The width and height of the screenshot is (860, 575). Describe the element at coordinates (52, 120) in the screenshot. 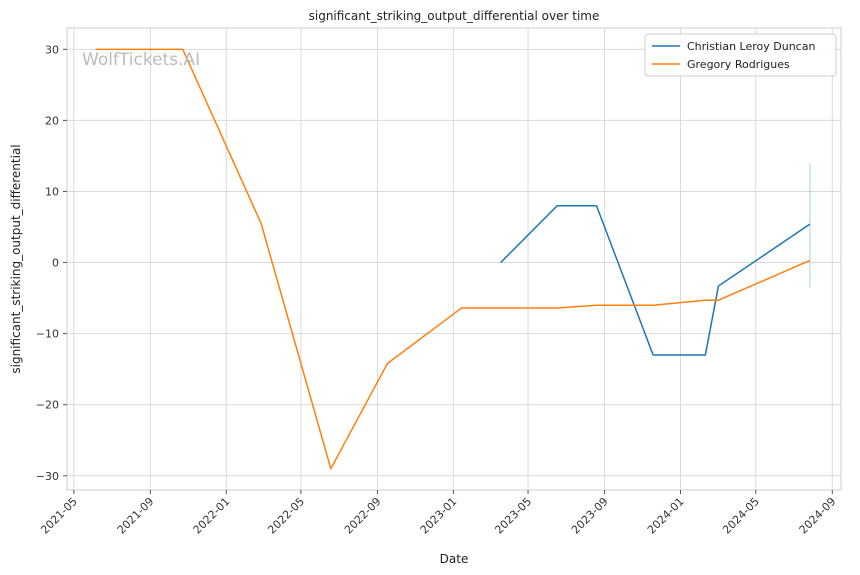

I see `y-tick-label: 20` at that location.